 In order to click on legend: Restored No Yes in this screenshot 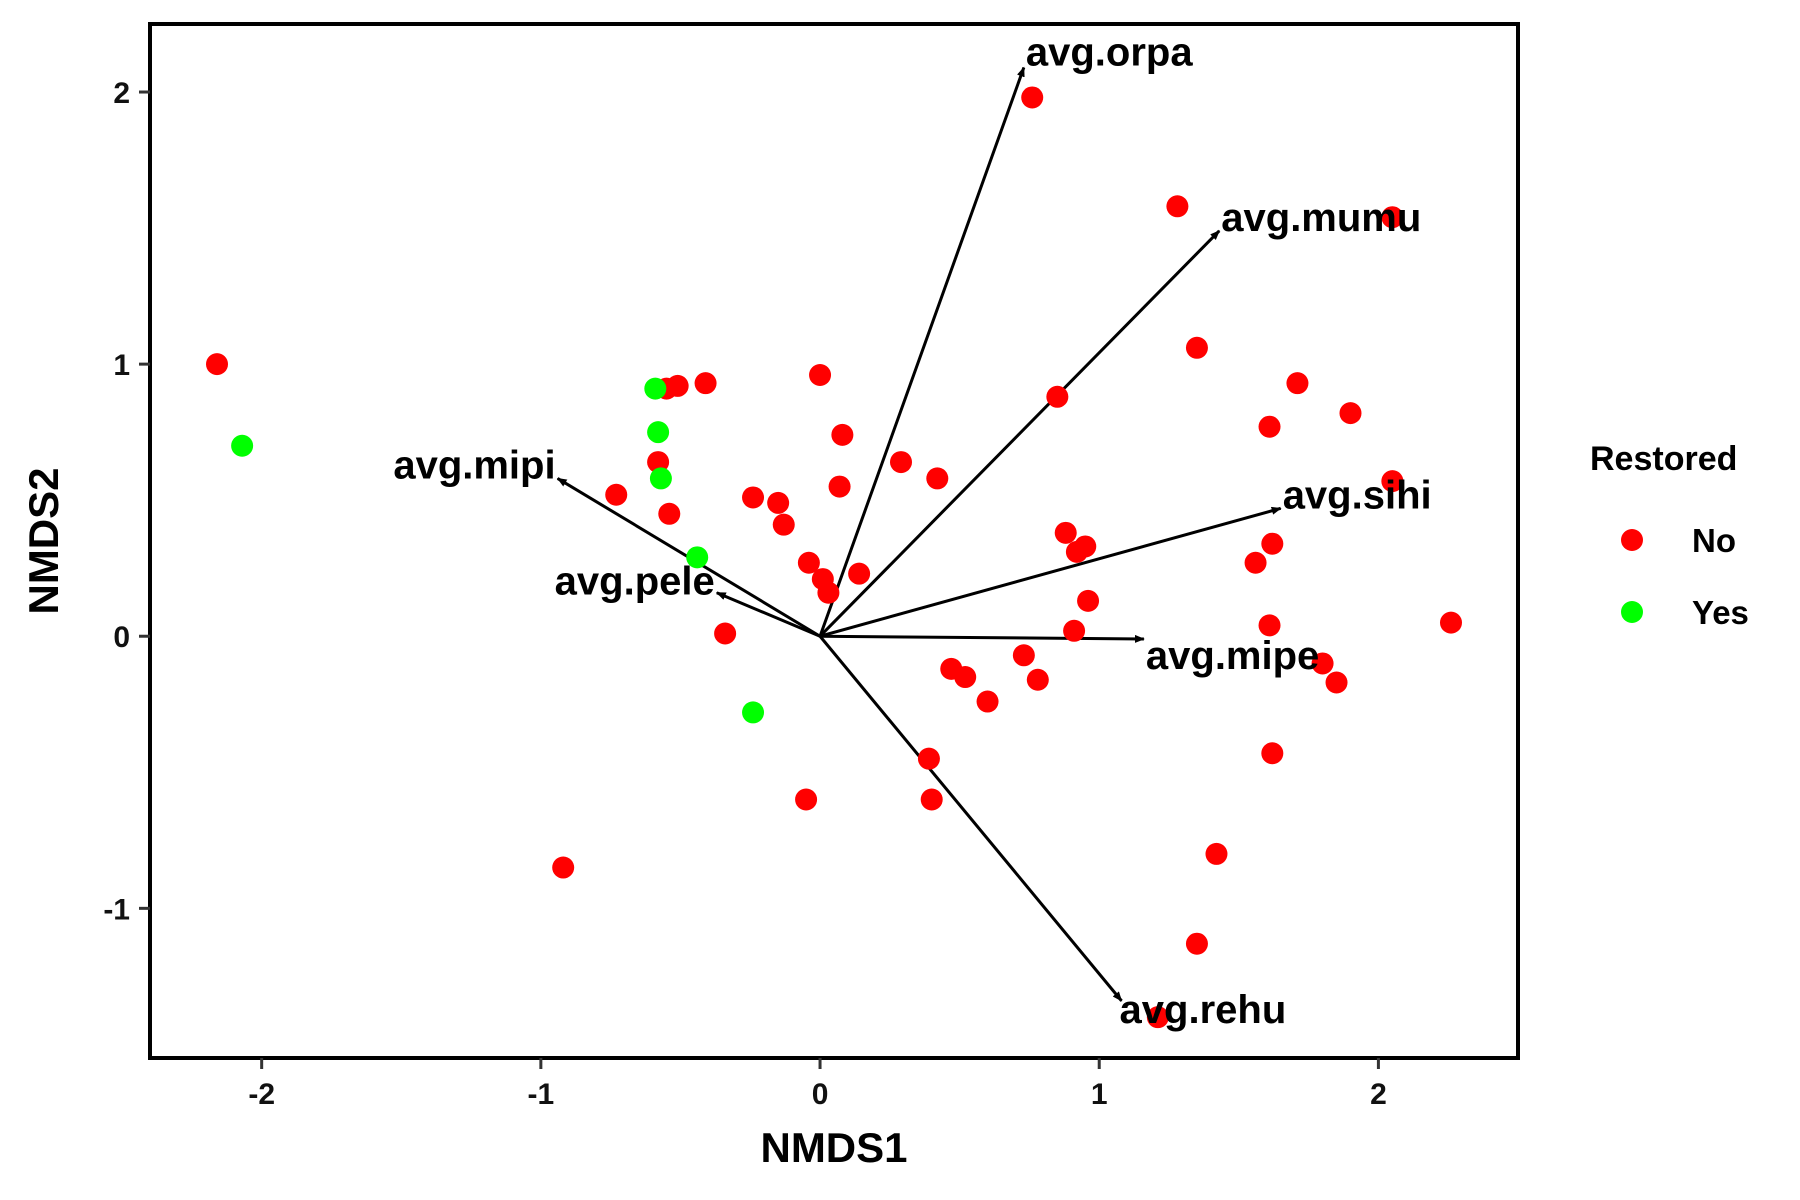, I will do `click(1669, 535)`.